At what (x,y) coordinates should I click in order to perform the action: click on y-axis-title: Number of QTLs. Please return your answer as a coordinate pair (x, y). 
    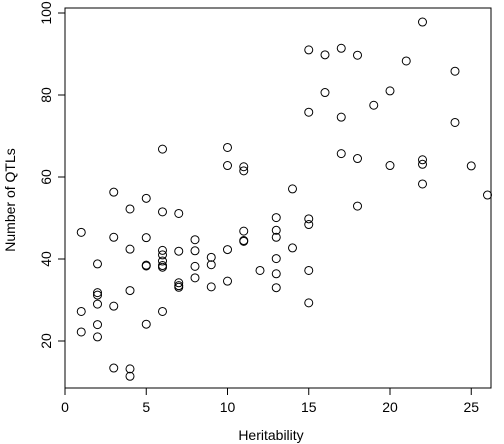
    Looking at the image, I should click on (10, 199).